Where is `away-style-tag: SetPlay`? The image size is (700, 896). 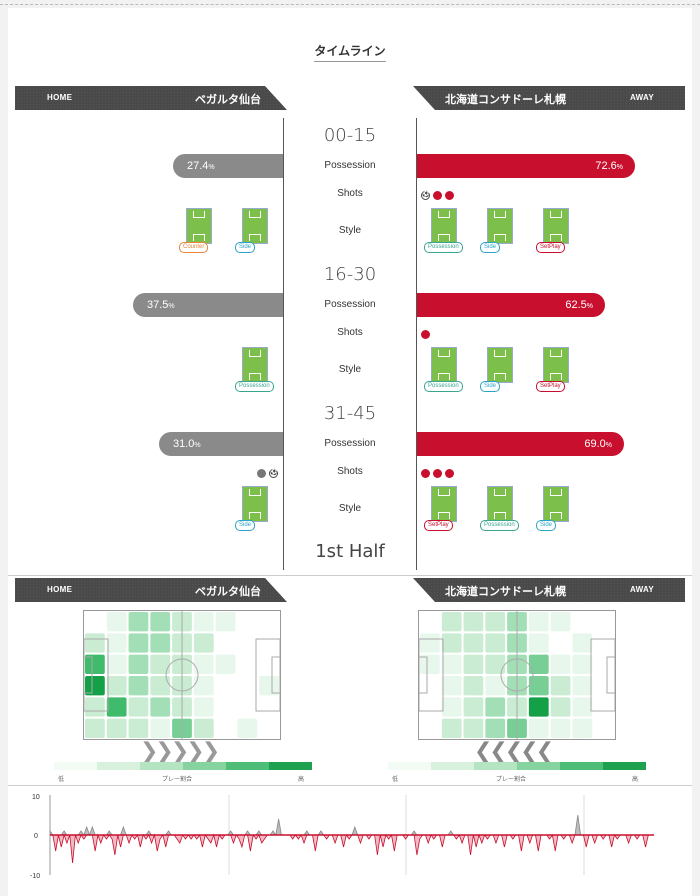
away-style-tag: SetPlay is located at coordinates (550, 386).